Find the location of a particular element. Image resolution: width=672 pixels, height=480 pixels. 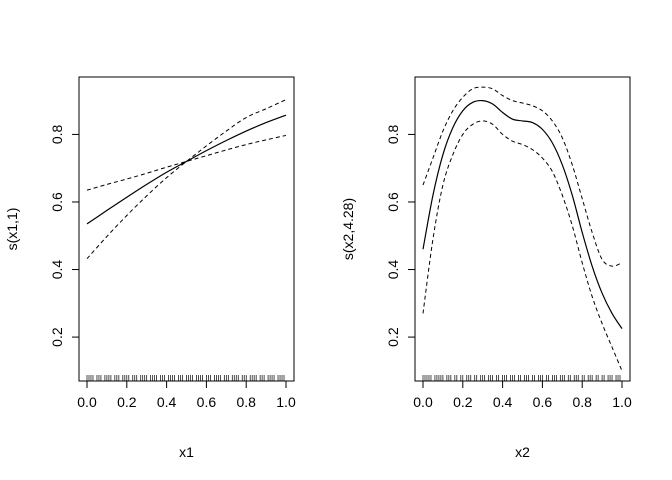

x-axis-label: x1 is located at coordinates (186, 452).